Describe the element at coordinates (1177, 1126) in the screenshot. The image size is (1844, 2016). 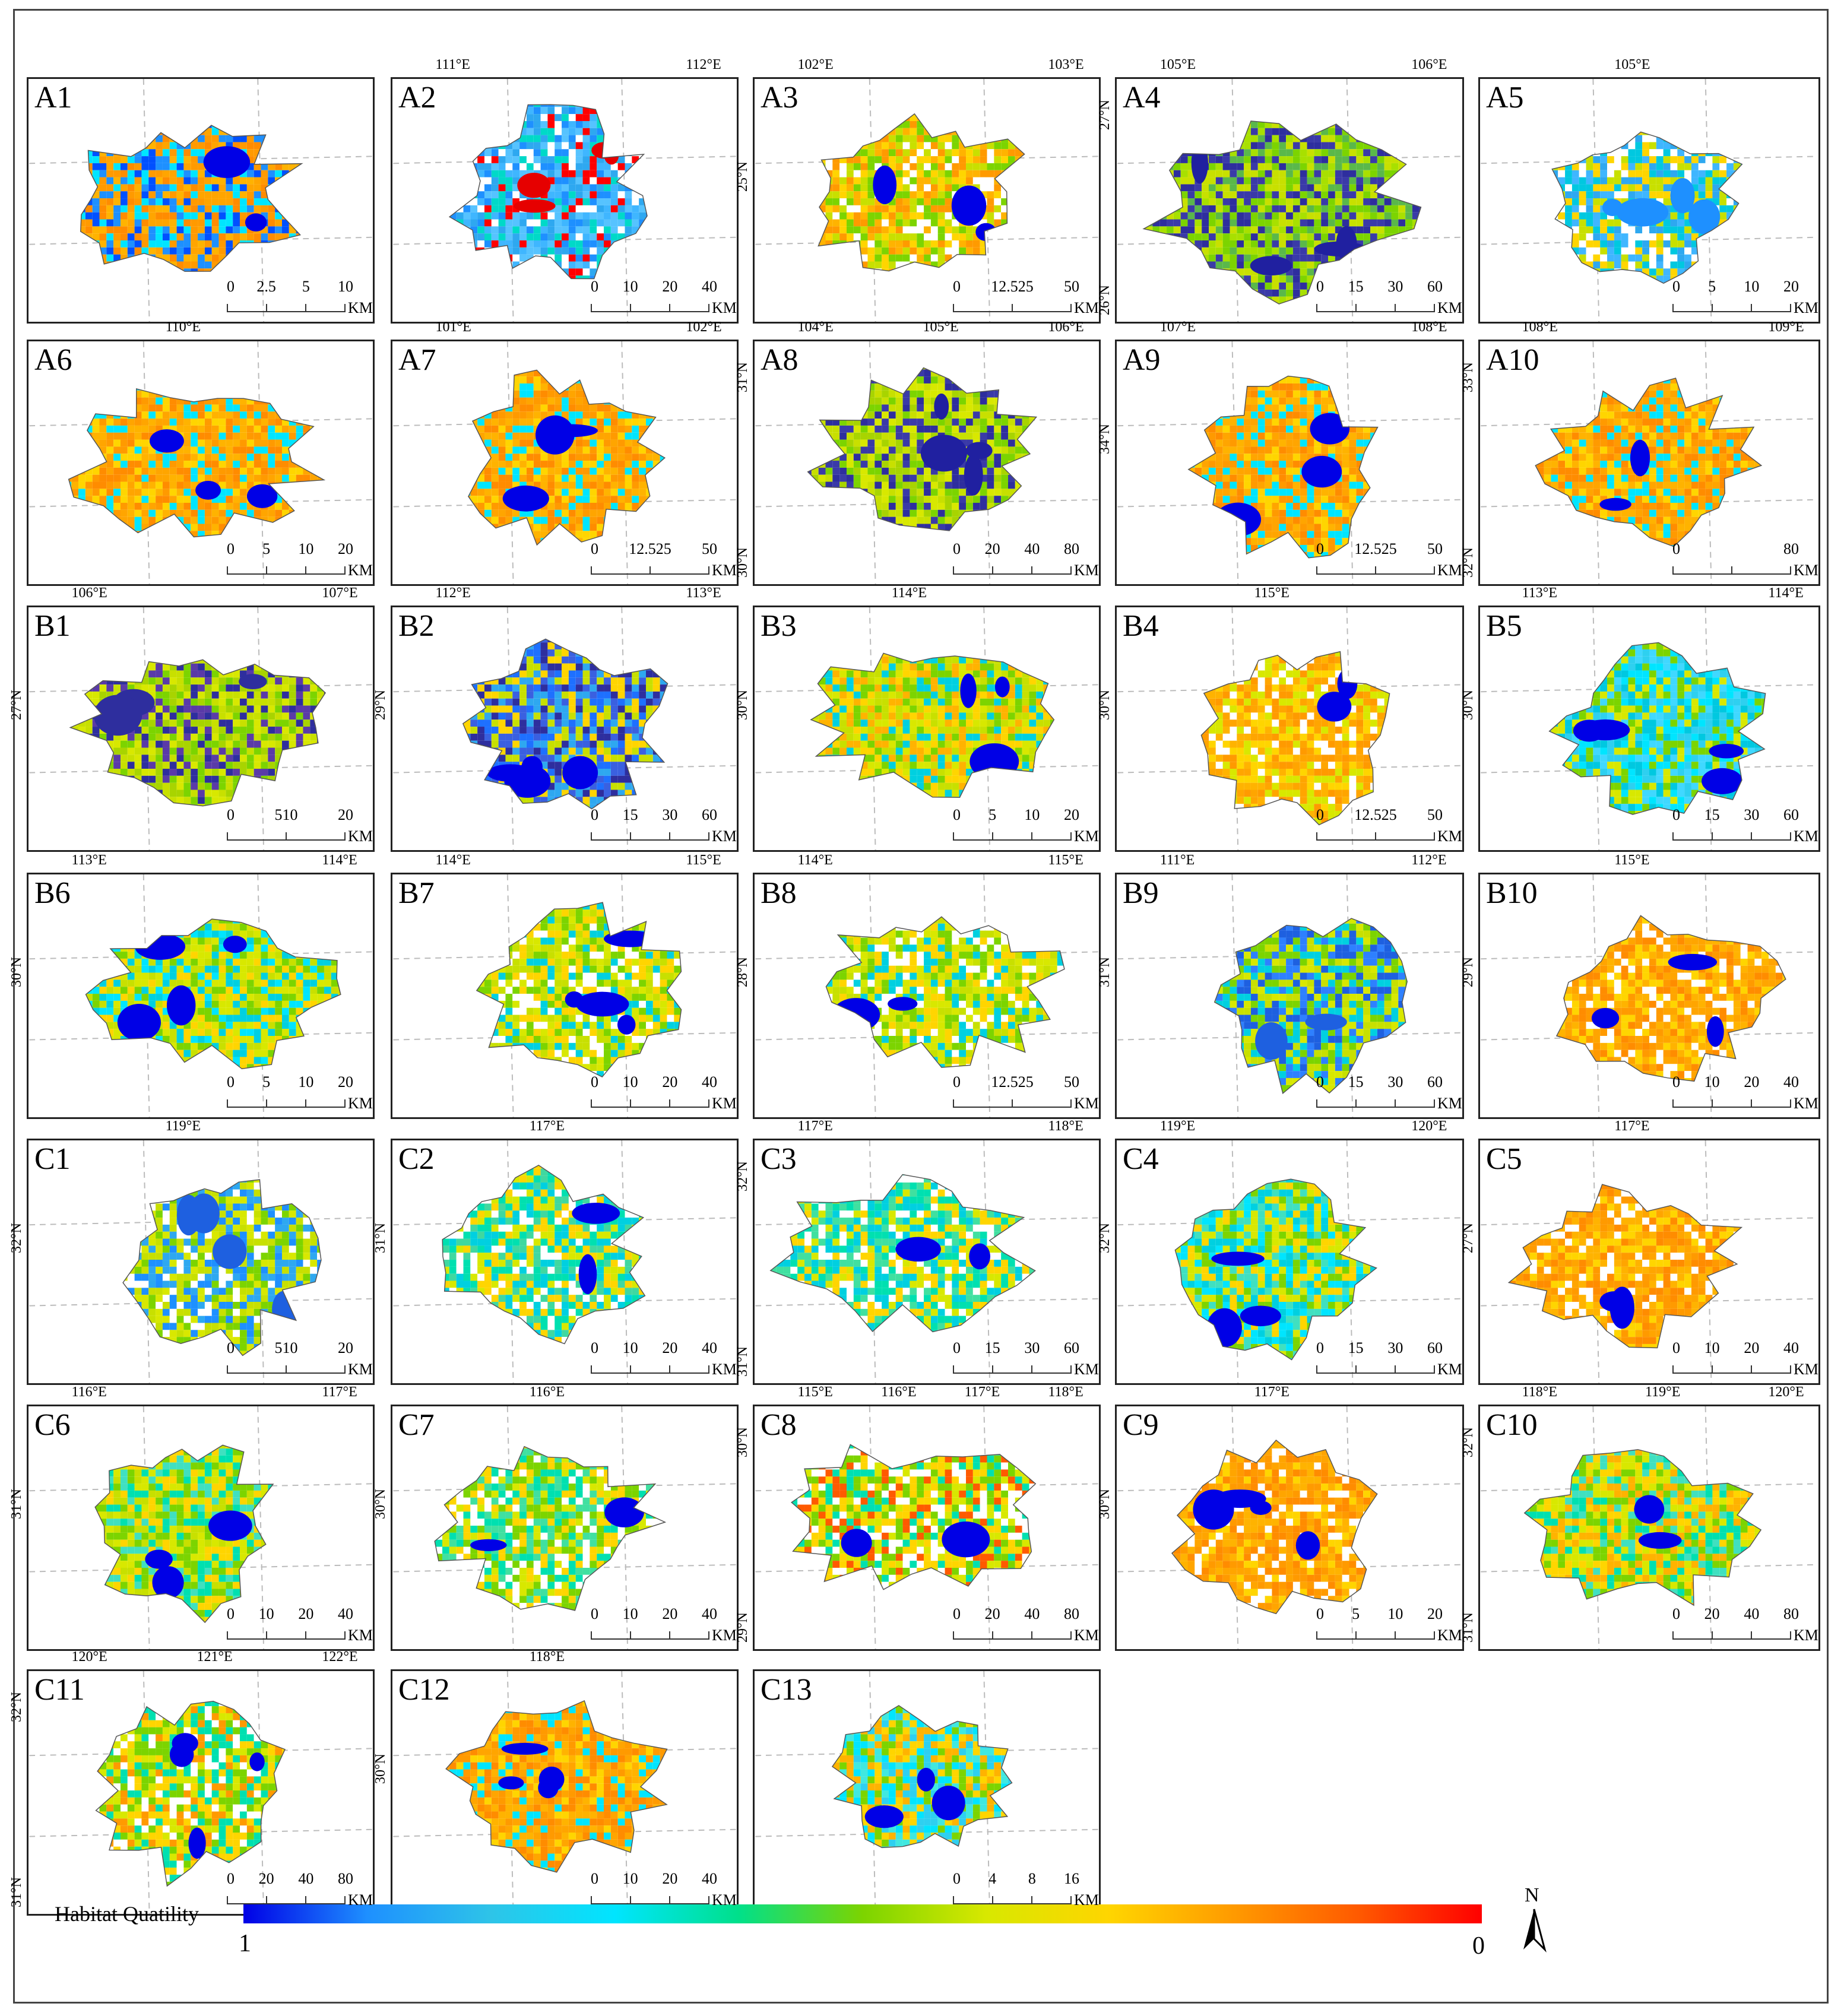
I see `longitude-label: 119°E` at that location.